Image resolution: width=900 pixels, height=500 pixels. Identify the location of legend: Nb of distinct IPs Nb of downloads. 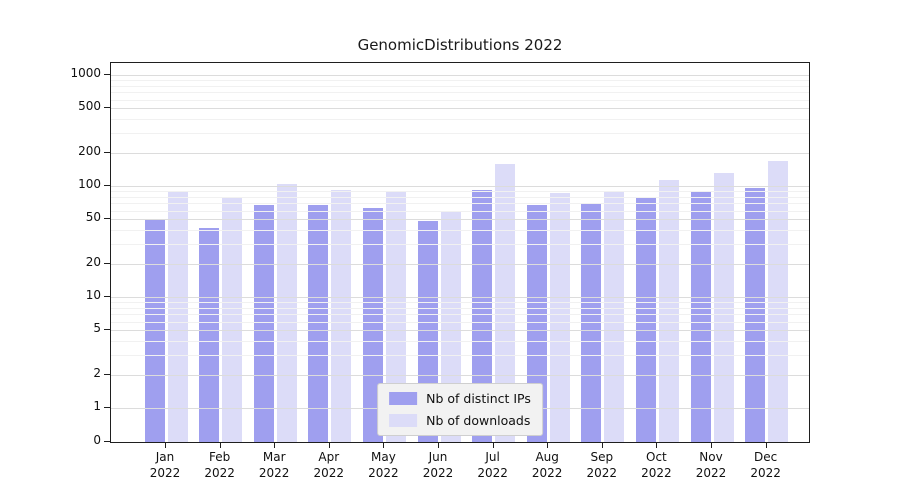
(460, 409).